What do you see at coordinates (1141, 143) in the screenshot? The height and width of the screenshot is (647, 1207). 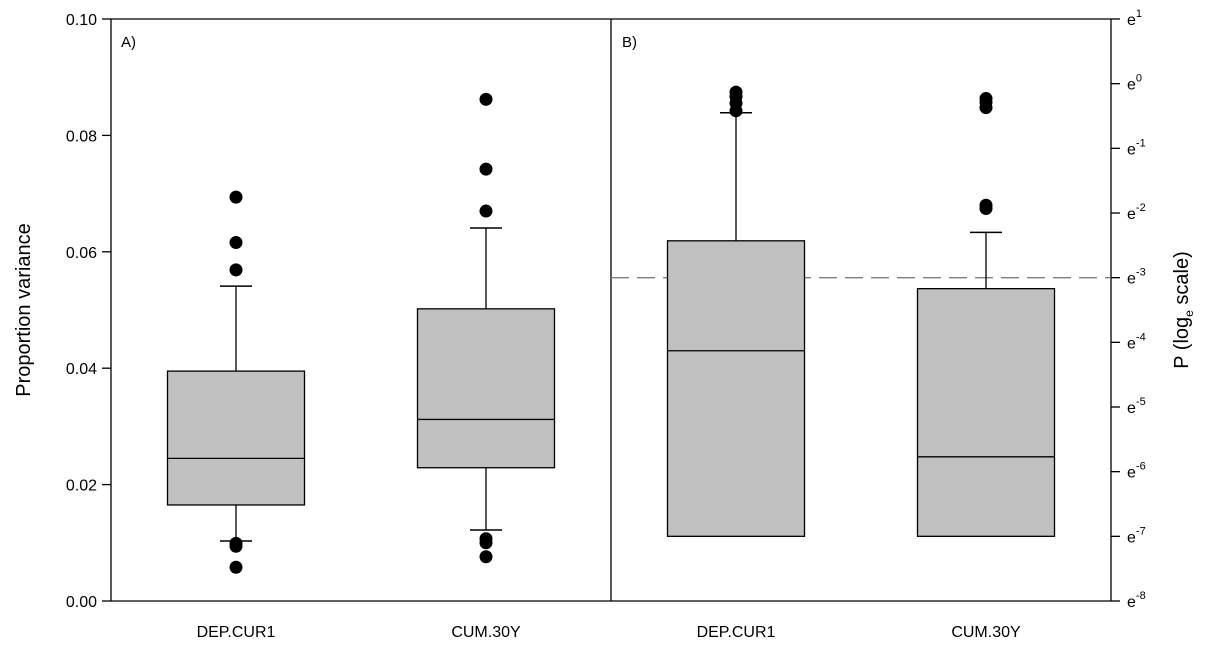 I see `right-tick-exponent: -1` at bounding box center [1141, 143].